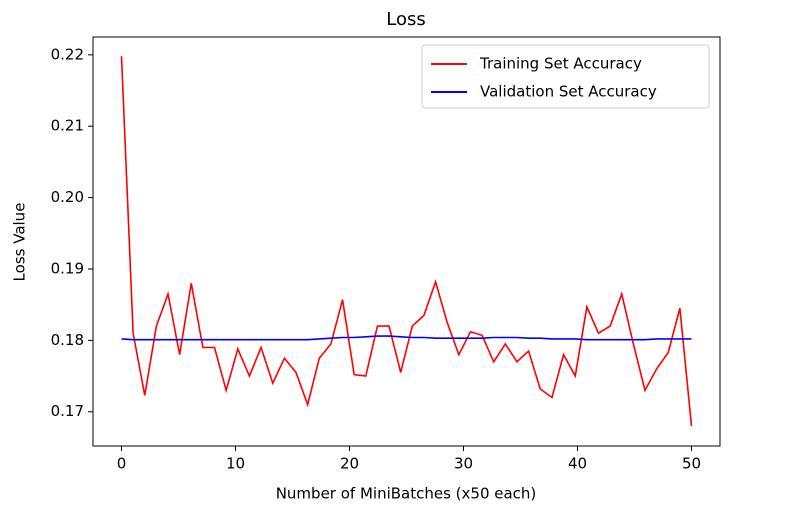 This screenshot has width=789, height=514. What do you see at coordinates (349, 464) in the screenshot?
I see `x-tick-label: 20` at bounding box center [349, 464].